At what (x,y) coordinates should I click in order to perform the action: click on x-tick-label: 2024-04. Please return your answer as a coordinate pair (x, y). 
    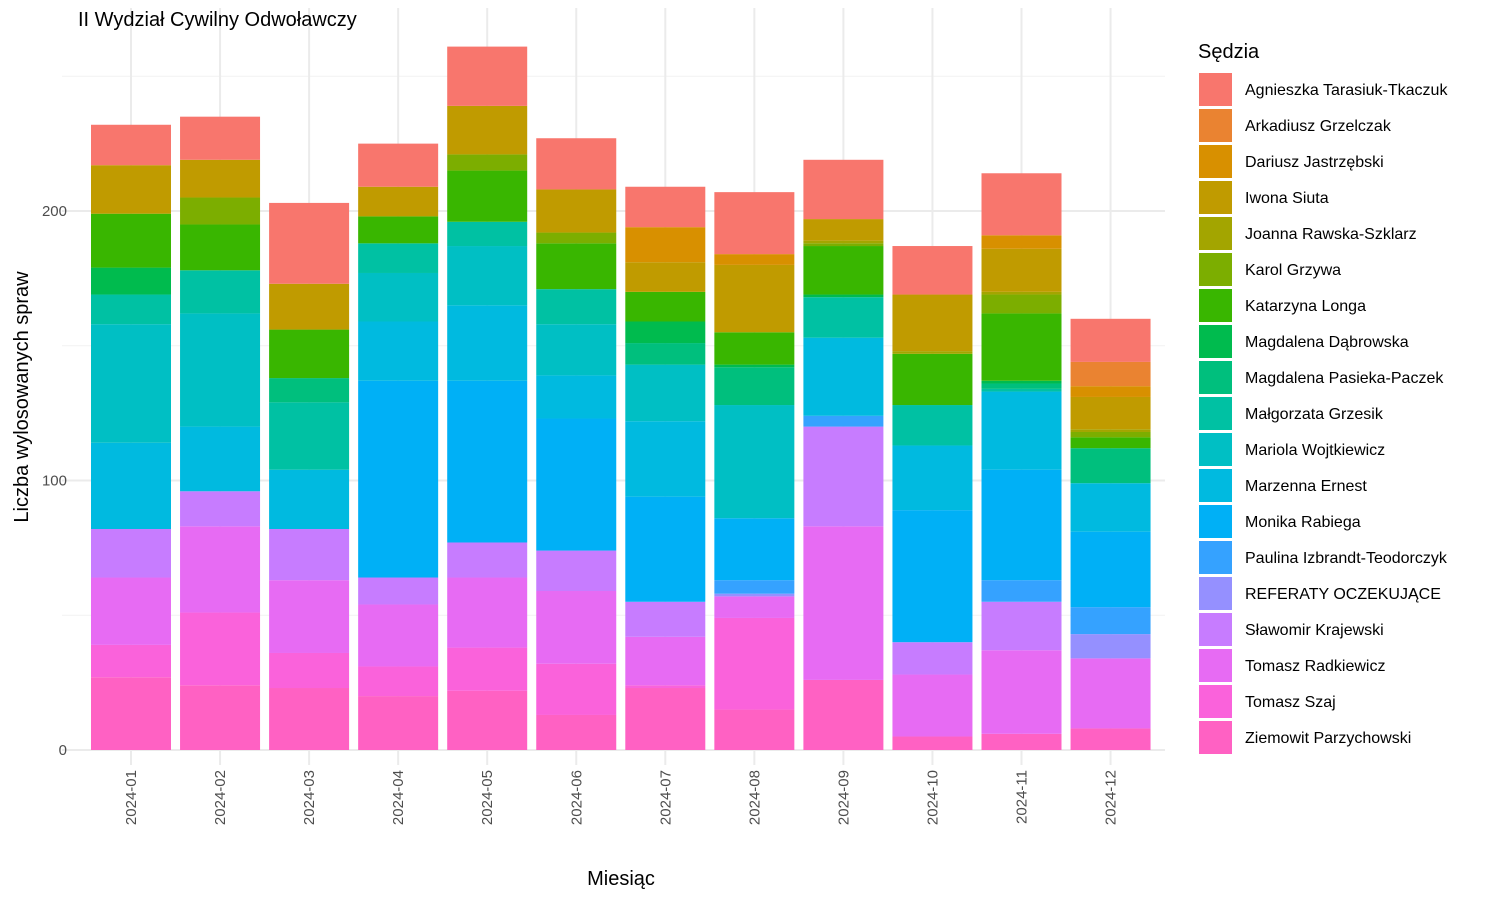
    Looking at the image, I should click on (398, 797).